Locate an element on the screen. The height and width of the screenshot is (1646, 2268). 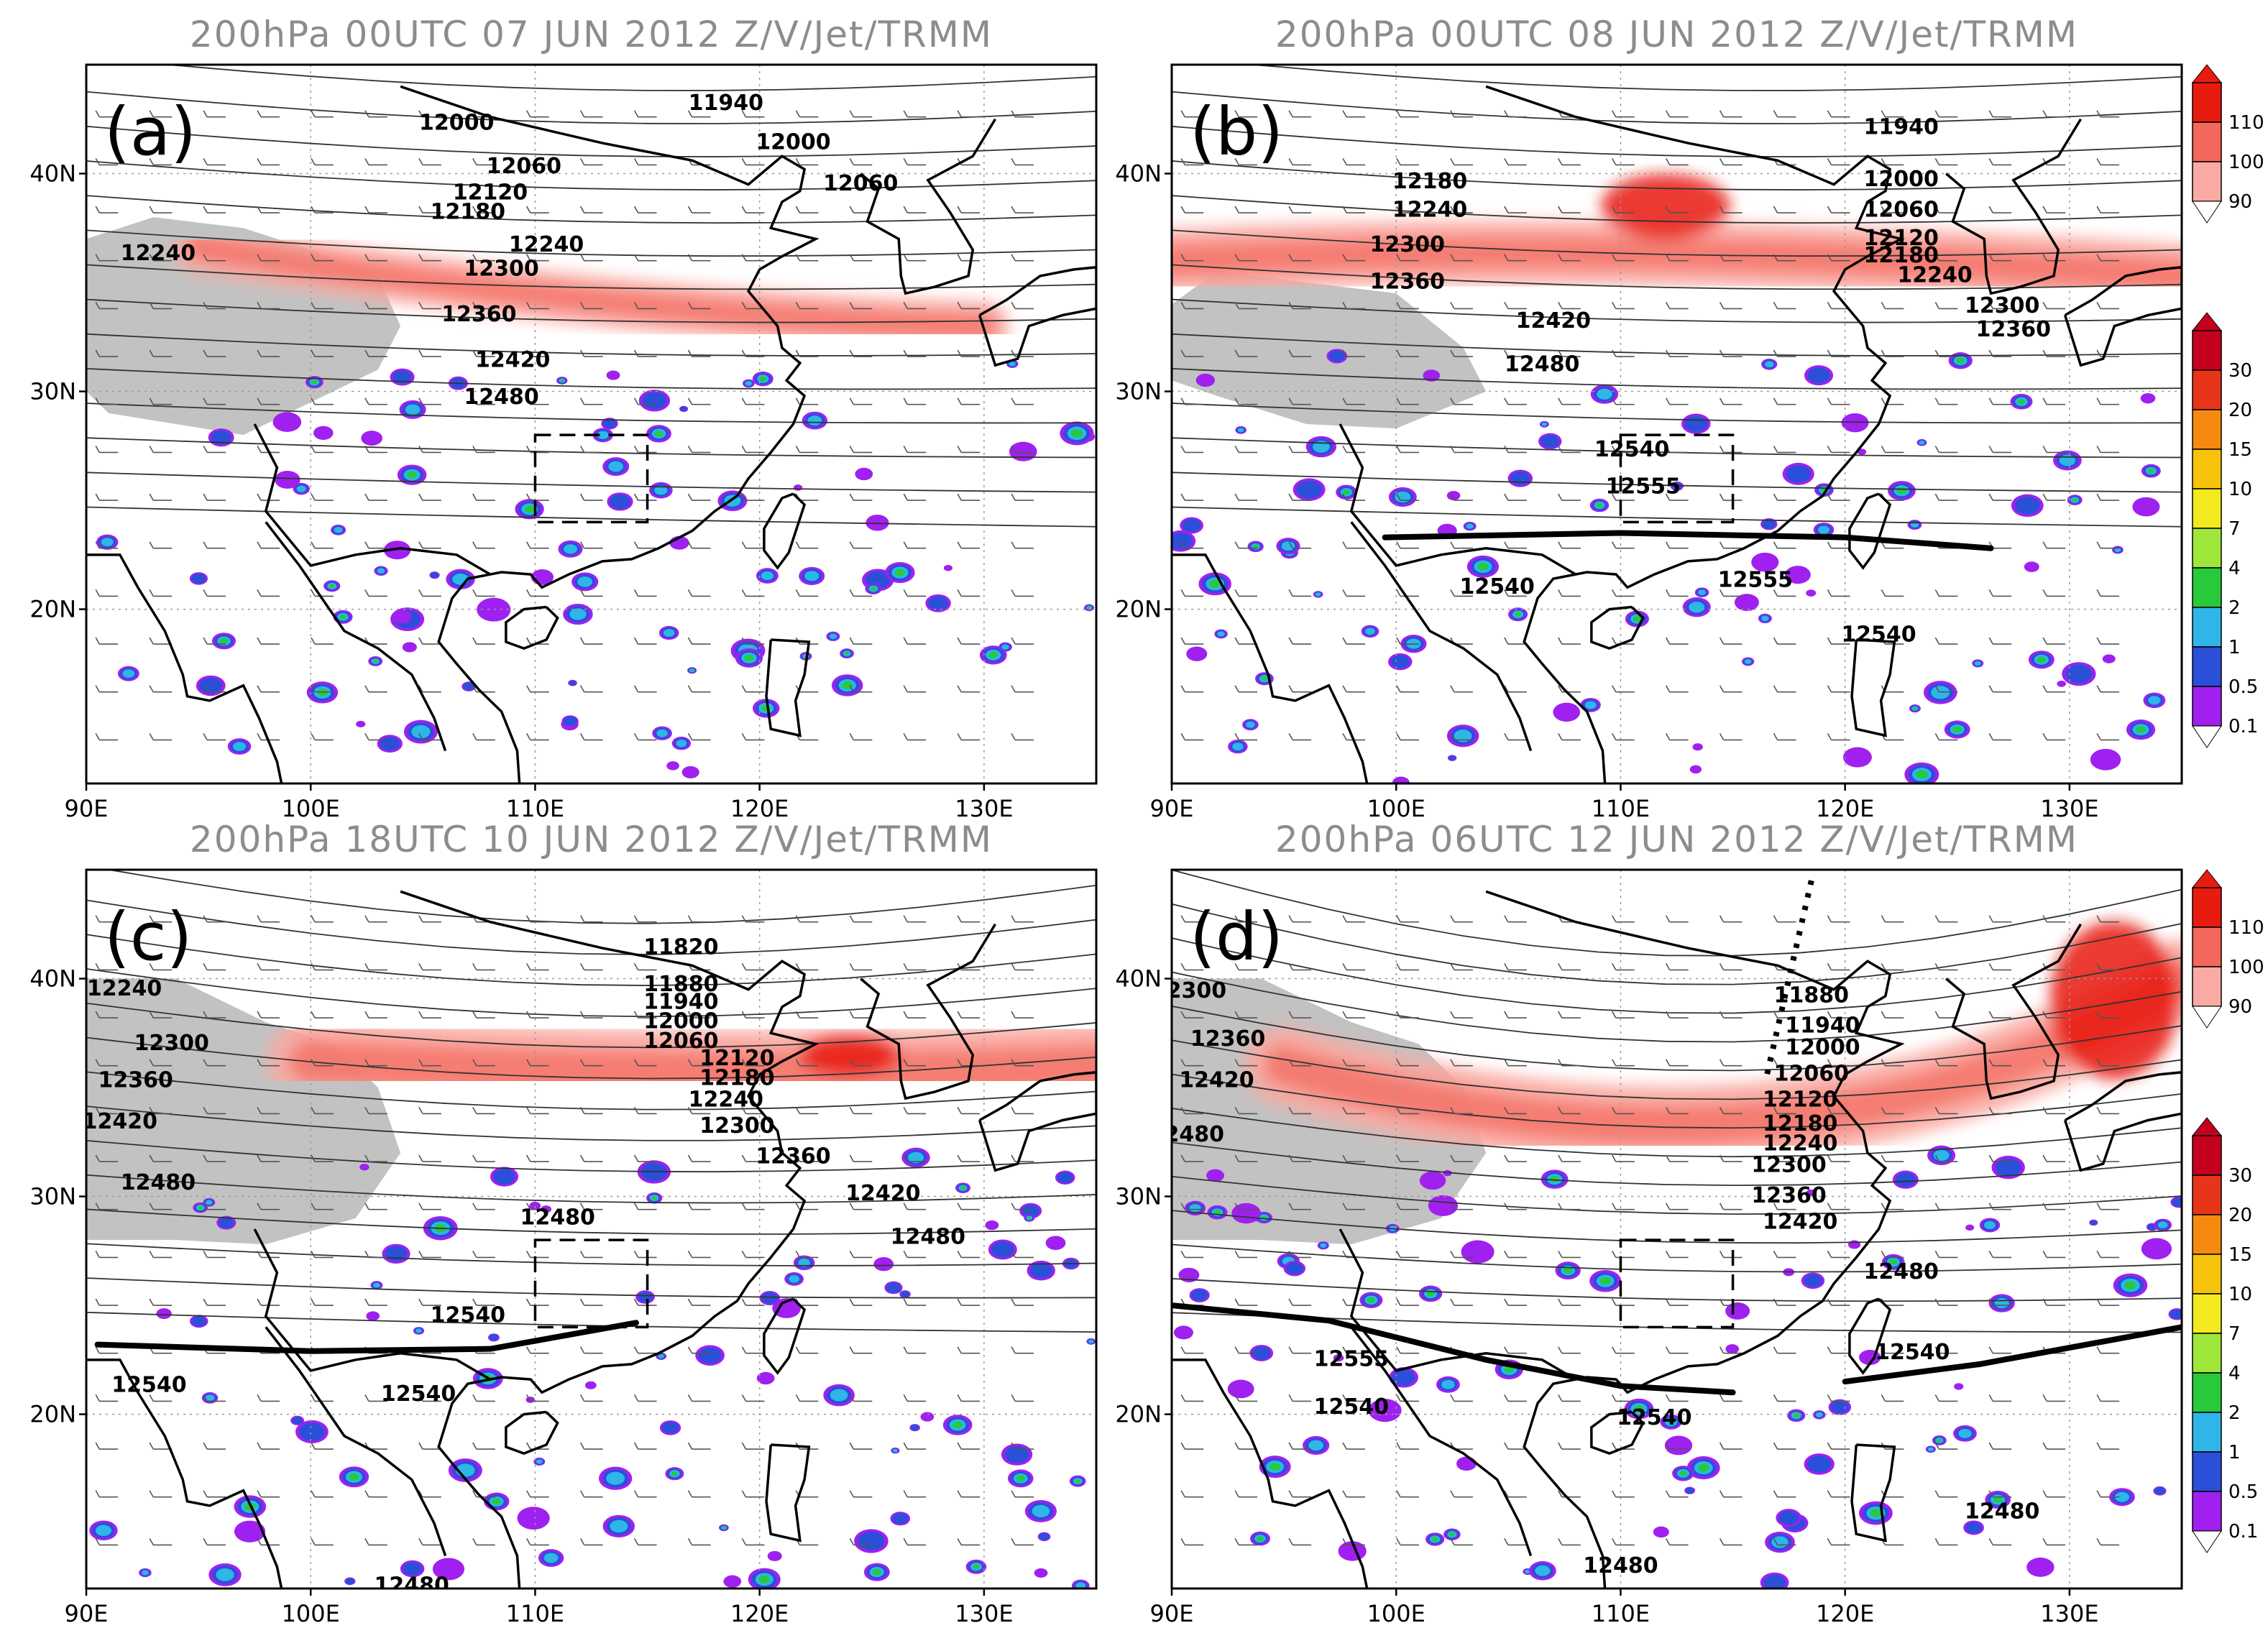
jet-colorbar: 110 100 90 is located at coordinates (2227, 144).